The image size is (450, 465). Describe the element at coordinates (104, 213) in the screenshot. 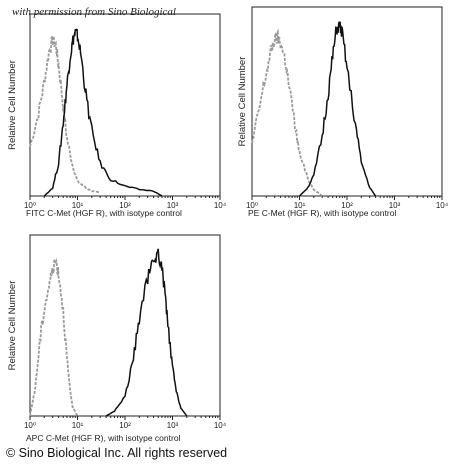

I see `x-axis-label: FITC C-Met (HGF R), with isotype control` at that location.